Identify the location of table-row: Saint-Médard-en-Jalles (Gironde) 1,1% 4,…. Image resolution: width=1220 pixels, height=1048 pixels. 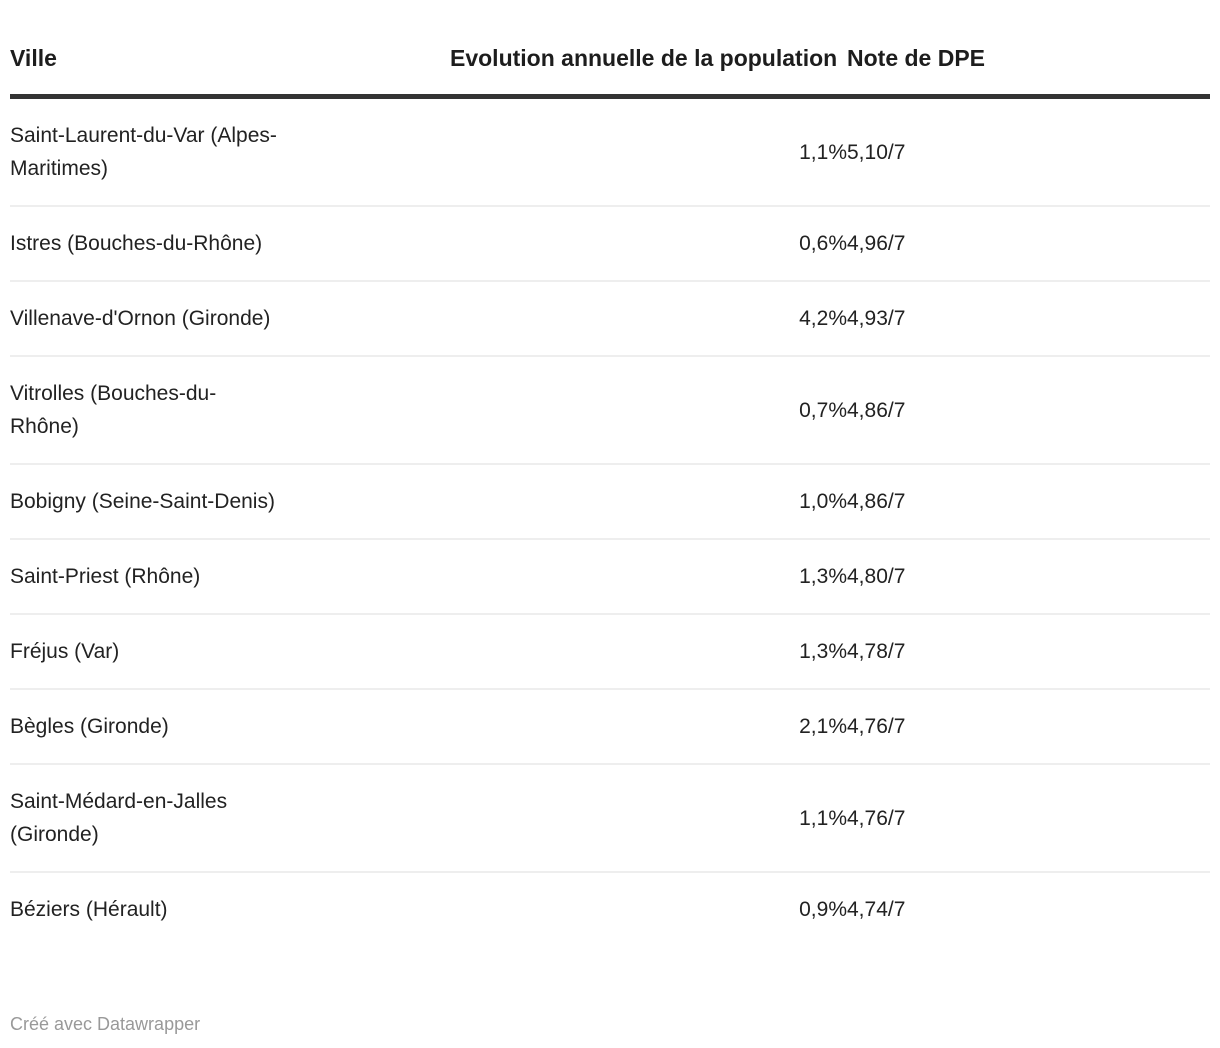
(610, 818).